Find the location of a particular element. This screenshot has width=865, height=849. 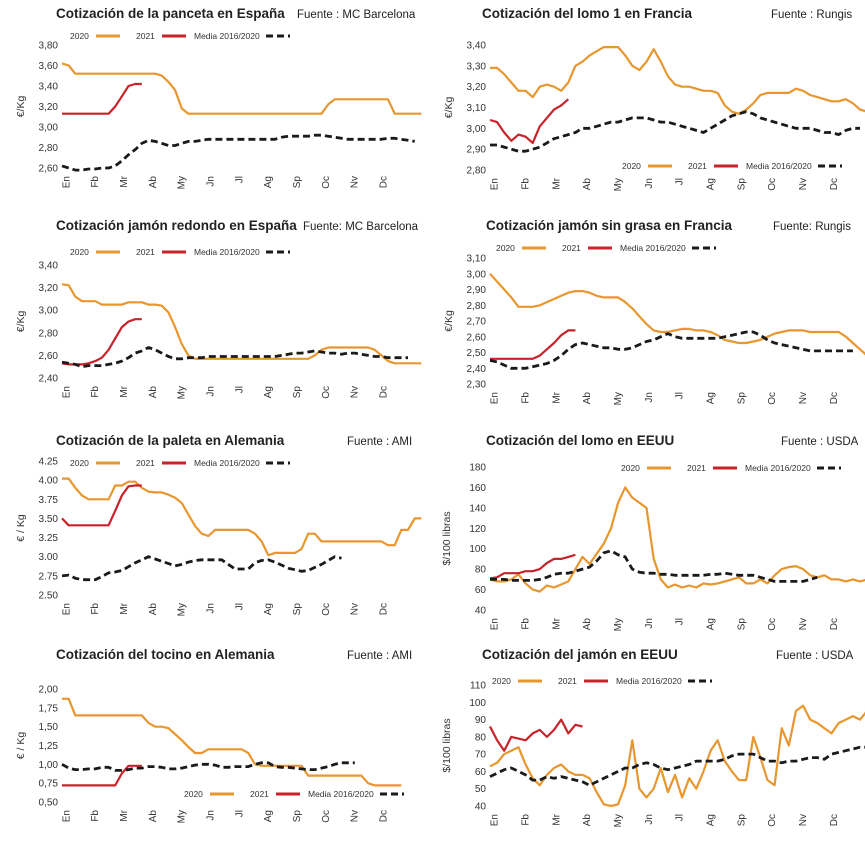

y-tick-label: 3.75 is located at coordinates (49, 500).